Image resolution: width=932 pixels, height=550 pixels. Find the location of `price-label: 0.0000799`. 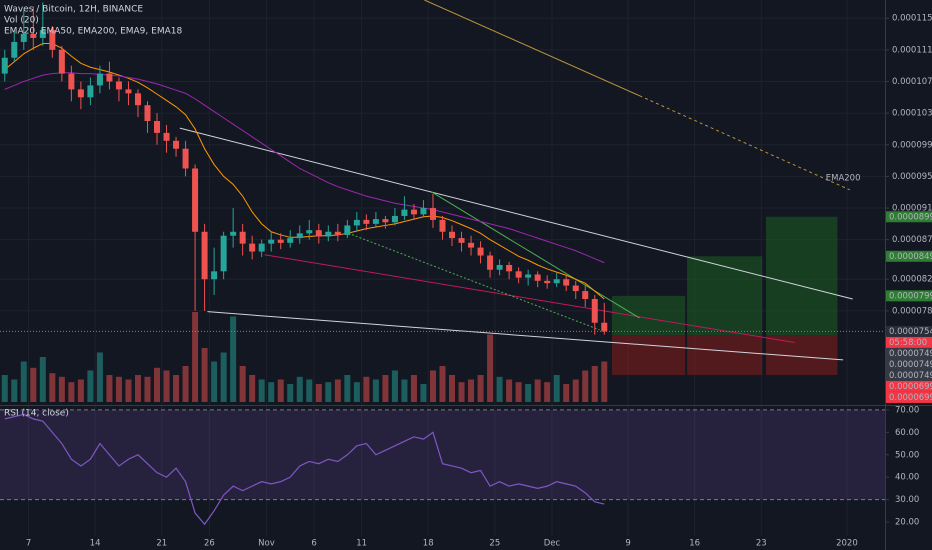

price-label: 0.0000799 is located at coordinates (910, 297).